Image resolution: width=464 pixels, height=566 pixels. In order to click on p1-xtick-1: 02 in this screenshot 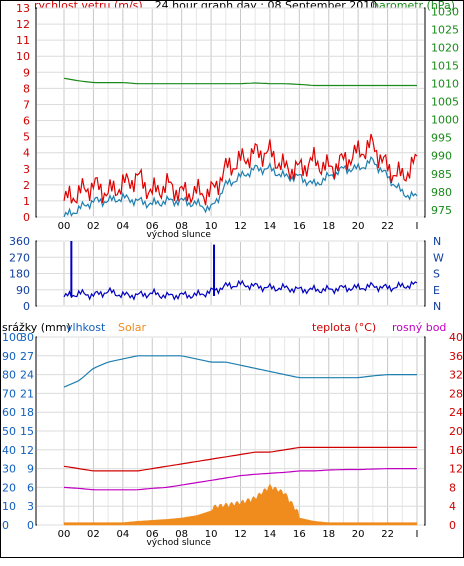, I will do `click(93, 226)`.